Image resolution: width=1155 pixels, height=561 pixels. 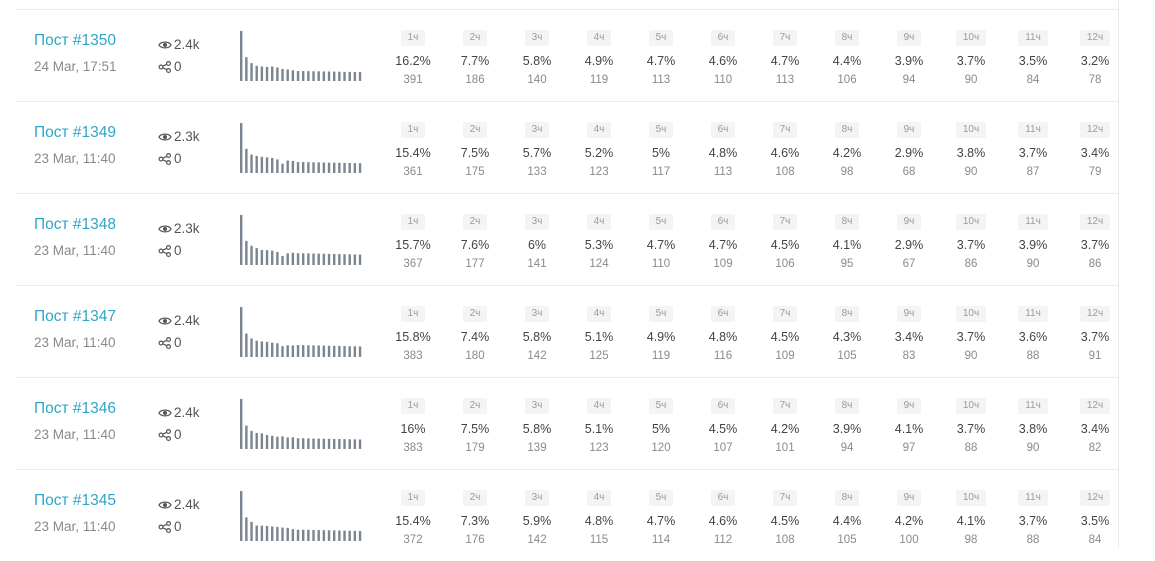 What do you see at coordinates (1033, 130) in the screenshot?
I see `hour-label: 11ч` at bounding box center [1033, 130].